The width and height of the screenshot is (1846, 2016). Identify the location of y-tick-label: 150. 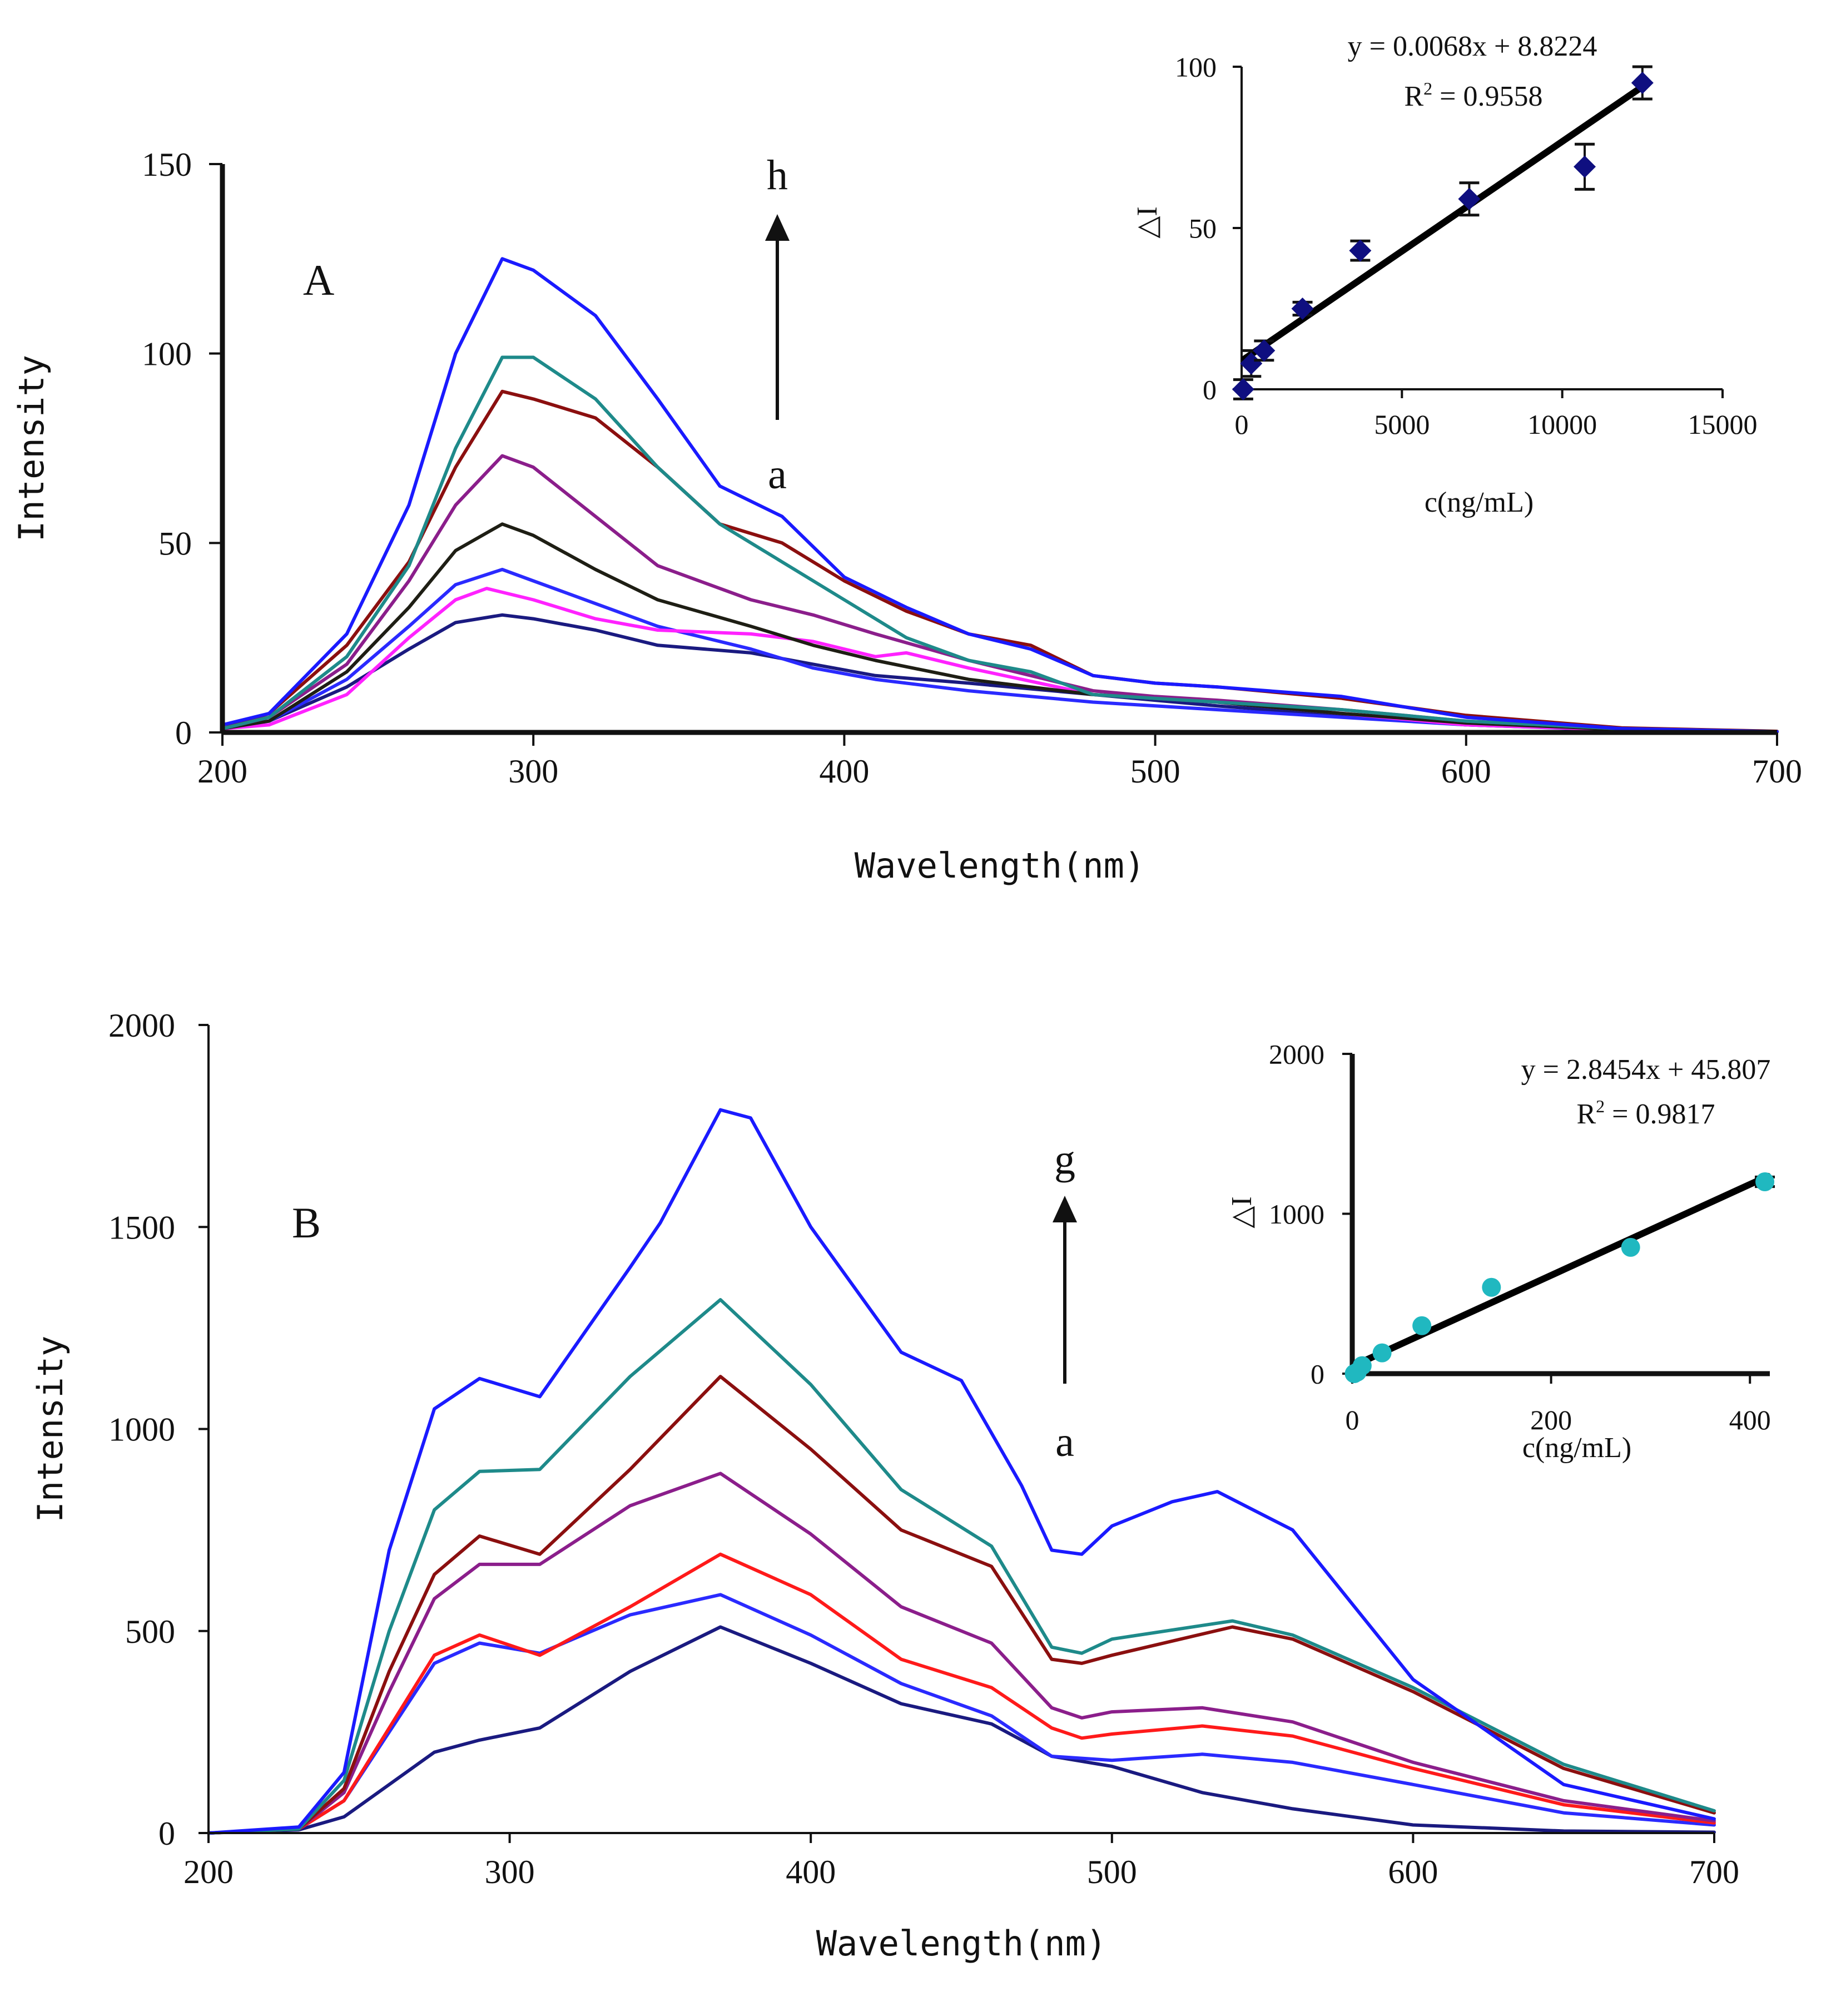
(167, 164).